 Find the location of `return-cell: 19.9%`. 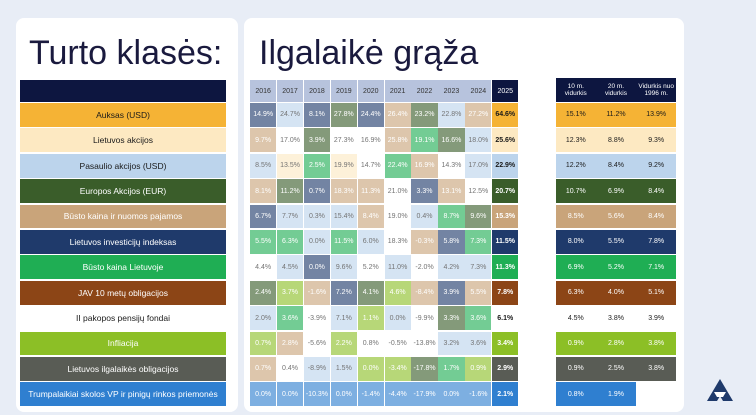

return-cell: 19.9% is located at coordinates (343, 165).